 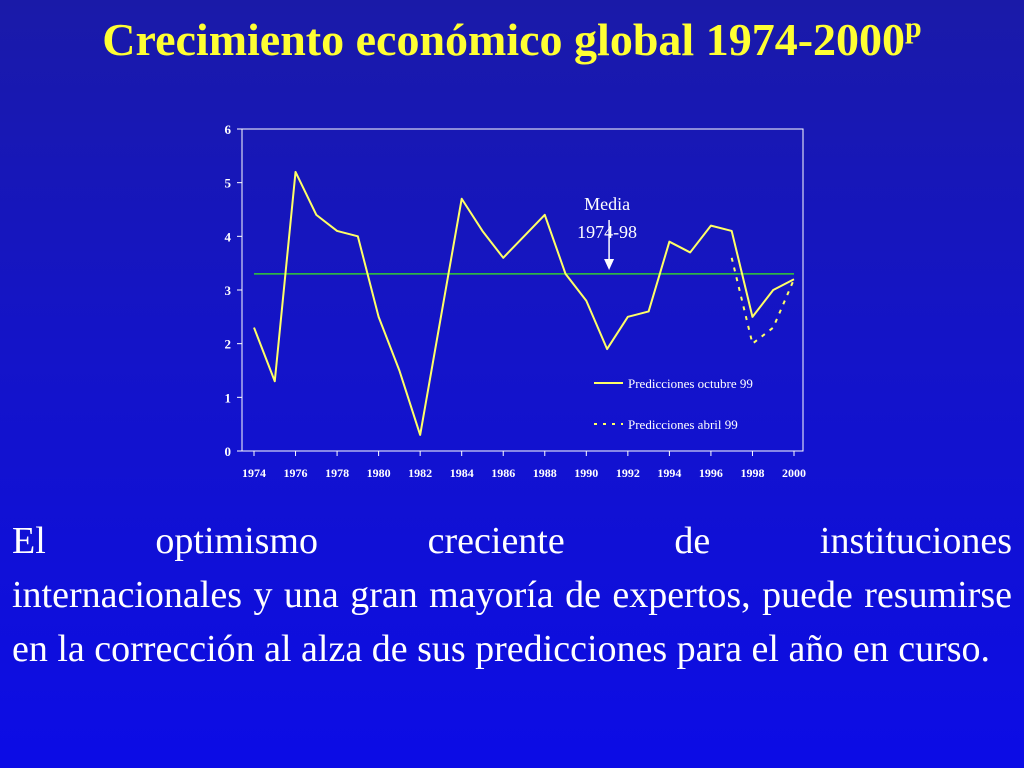 I want to click on x-tick-label: 1998, so click(x=752, y=473).